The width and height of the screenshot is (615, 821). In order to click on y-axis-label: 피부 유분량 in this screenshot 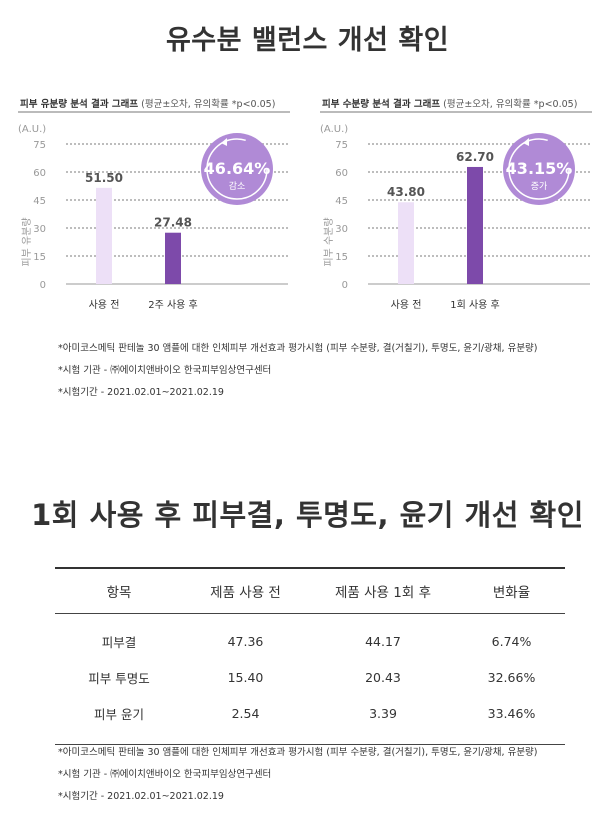, I will do `click(27, 241)`.